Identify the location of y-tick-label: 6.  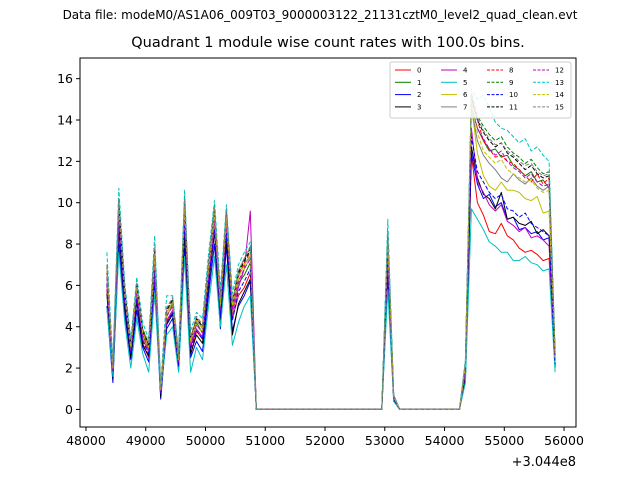
(69, 285).